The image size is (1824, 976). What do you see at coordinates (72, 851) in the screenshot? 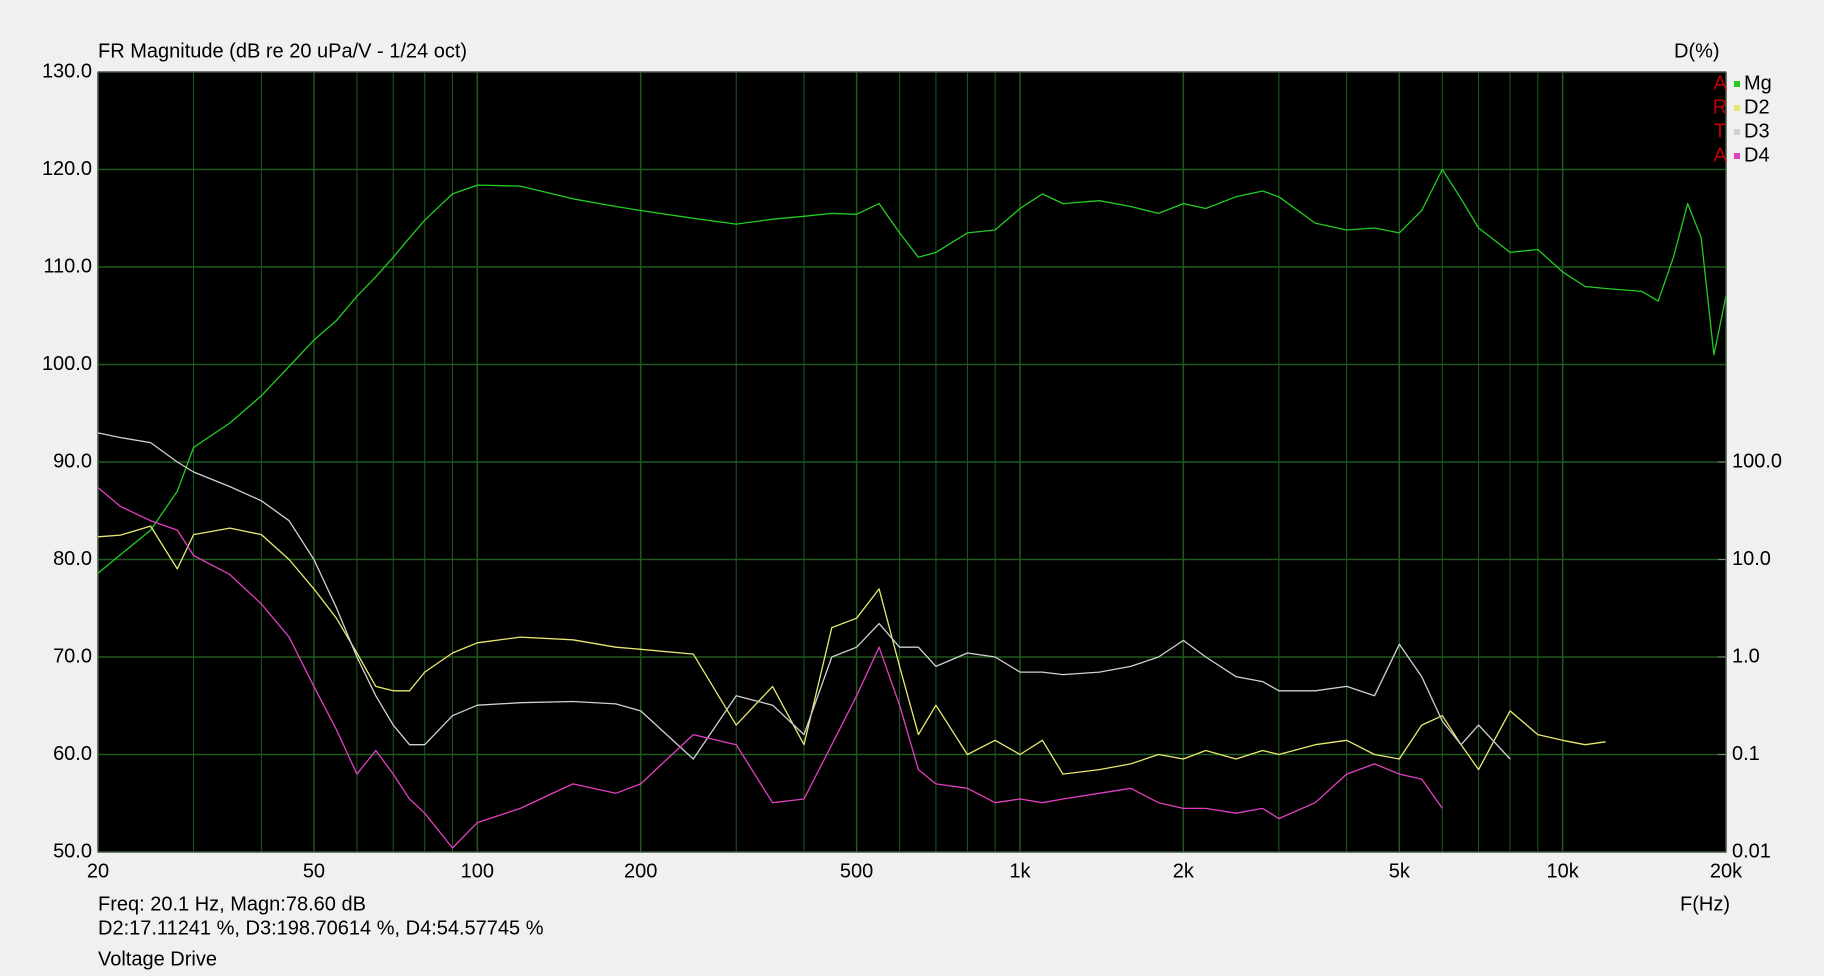
I see `y-tick-label: 50.0` at bounding box center [72, 851].